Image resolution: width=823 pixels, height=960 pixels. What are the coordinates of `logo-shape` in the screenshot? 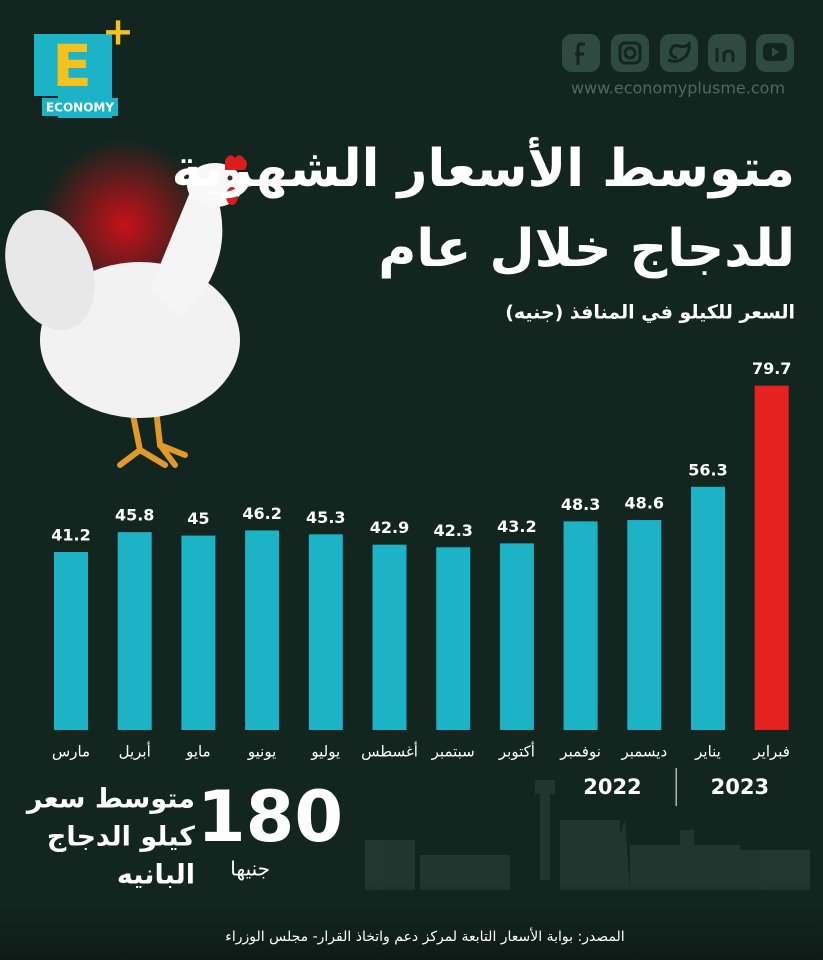 It's located at (73, 76).